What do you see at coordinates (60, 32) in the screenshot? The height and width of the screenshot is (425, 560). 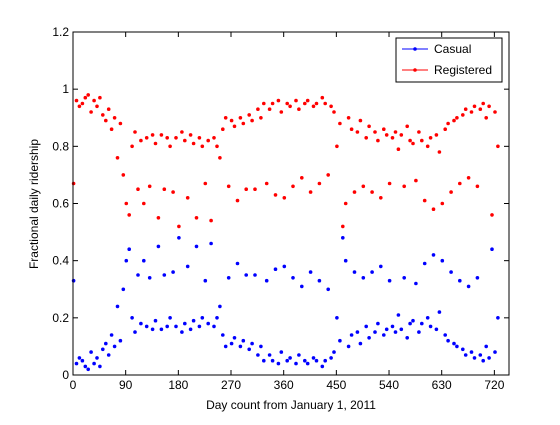 I see `y-tick-label: 1.2` at bounding box center [60, 32].